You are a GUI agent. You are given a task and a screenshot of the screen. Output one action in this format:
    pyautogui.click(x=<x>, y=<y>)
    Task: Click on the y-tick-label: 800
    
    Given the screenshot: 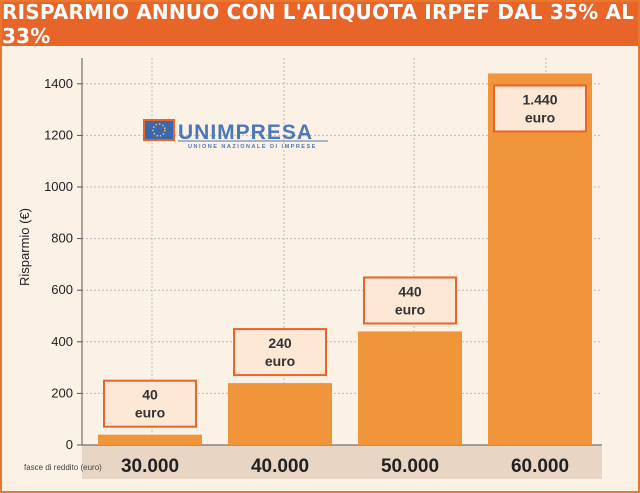 What is the action you would take?
    pyautogui.click(x=62, y=238)
    